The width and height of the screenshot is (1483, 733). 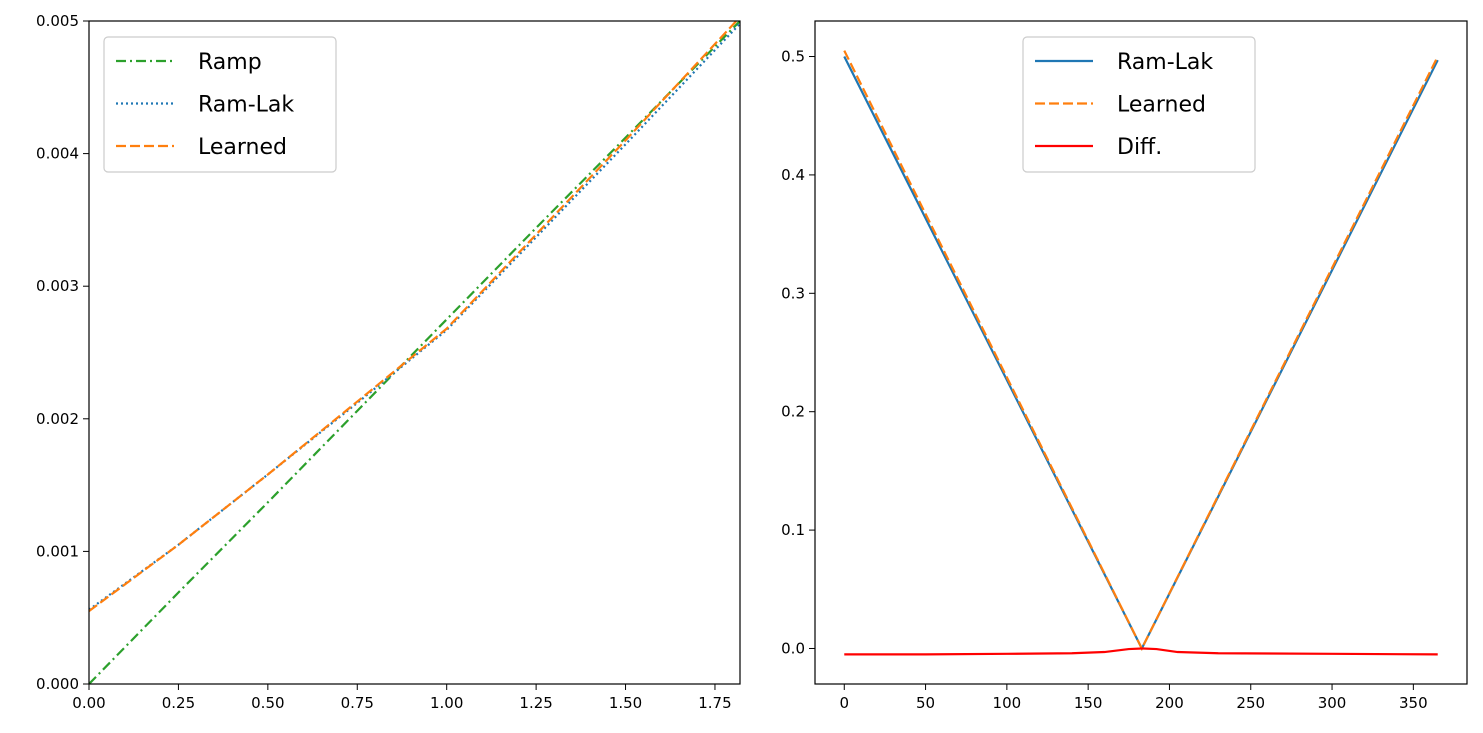 I want to click on y-tick-label: 0.004, so click(x=57, y=154).